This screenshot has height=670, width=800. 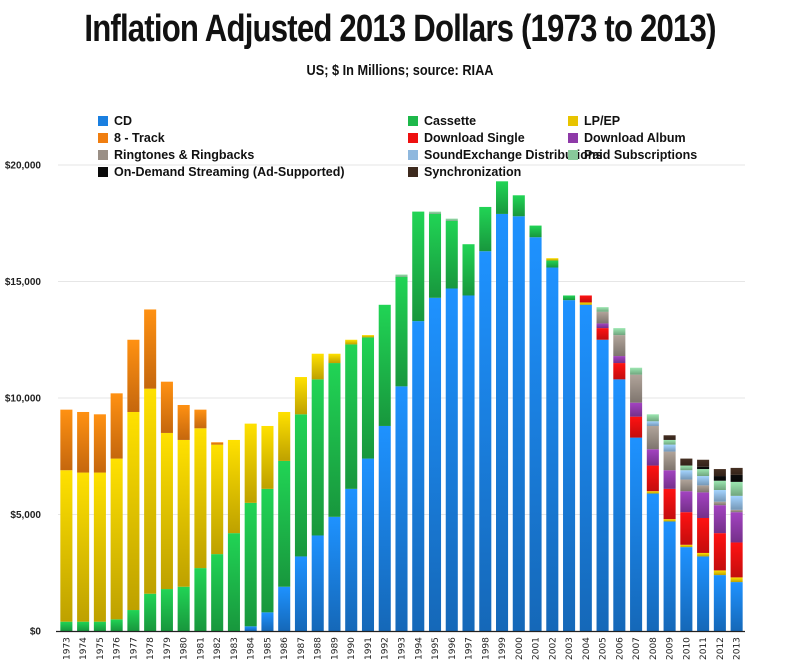 What do you see at coordinates (721, 648) in the screenshot?
I see `x-tick-label: 2012` at bounding box center [721, 648].